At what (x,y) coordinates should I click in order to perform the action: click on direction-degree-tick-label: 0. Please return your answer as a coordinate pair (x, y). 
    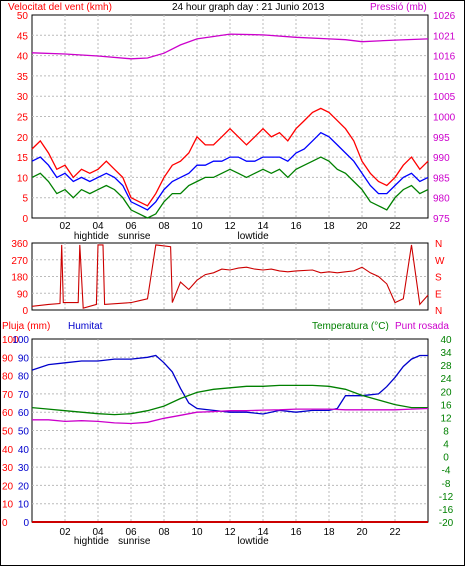
    Looking at the image, I should click on (25, 311).